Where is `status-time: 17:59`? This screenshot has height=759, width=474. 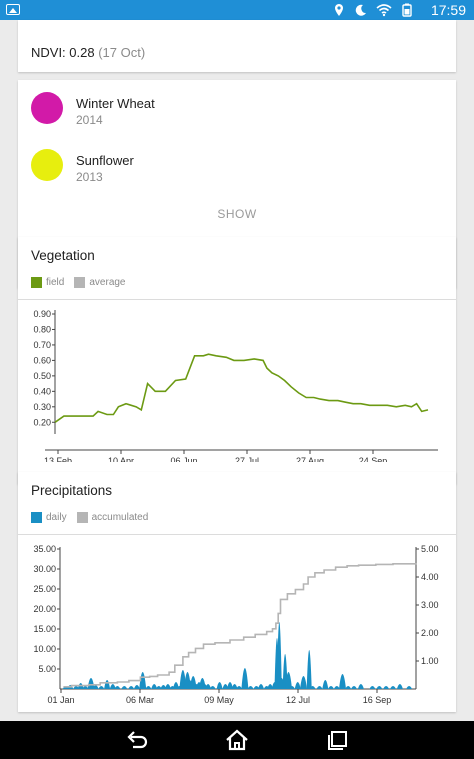 status-time: 17:59 is located at coordinates (448, 10).